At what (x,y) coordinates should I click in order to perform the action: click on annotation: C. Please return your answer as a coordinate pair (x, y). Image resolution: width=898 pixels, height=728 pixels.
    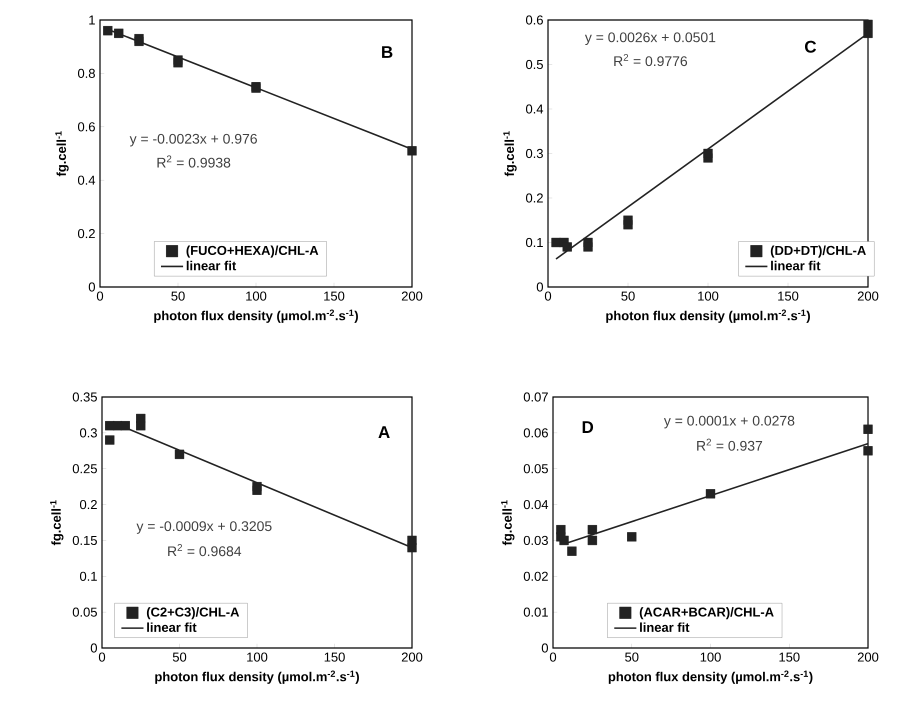
    Looking at the image, I should click on (810, 46).